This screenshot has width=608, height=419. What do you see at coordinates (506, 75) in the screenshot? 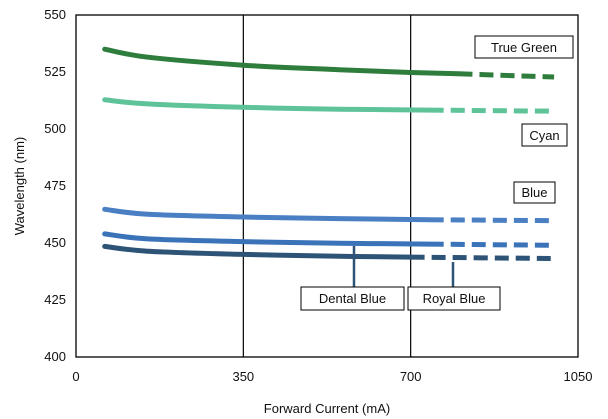
I see `series-dashed-true-green` at bounding box center [506, 75].